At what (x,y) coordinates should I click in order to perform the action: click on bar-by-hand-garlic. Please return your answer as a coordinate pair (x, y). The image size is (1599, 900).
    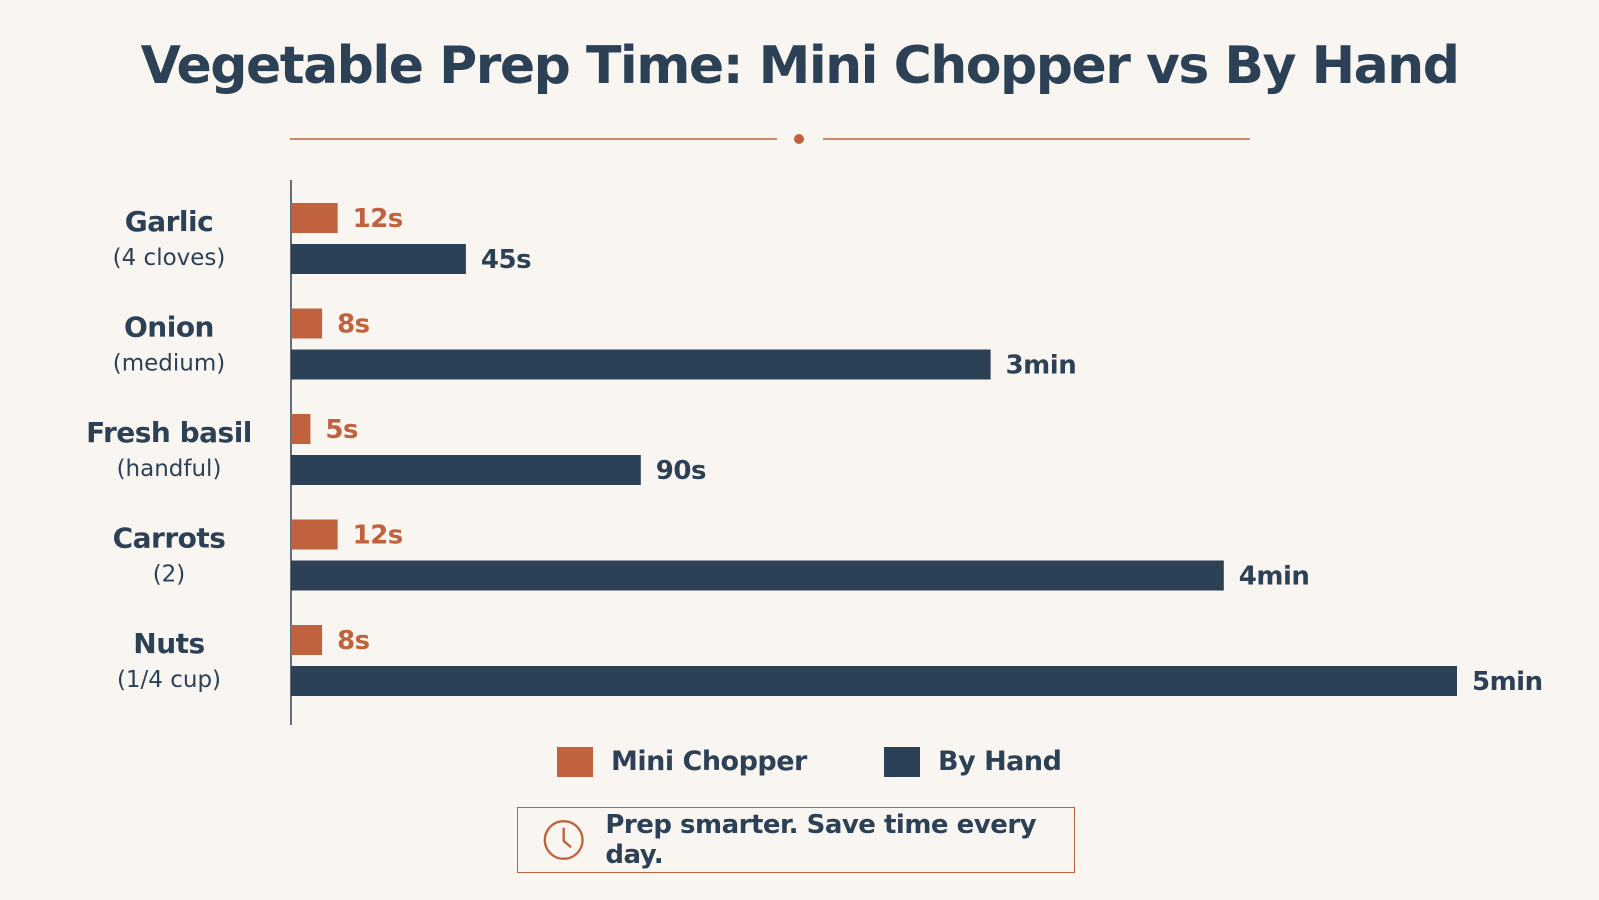
    Looking at the image, I should click on (378, 259).